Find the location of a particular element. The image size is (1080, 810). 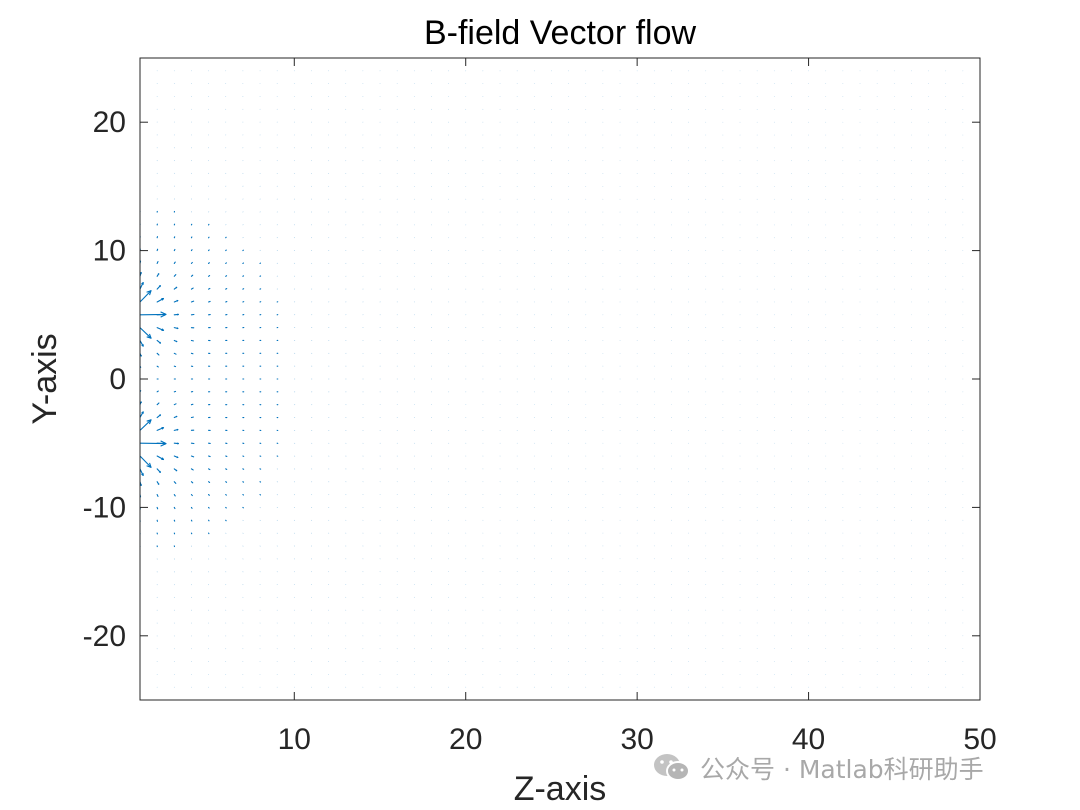

watermark: 公众号 · Matlab科研助手 is located at coordinates (818, 768).